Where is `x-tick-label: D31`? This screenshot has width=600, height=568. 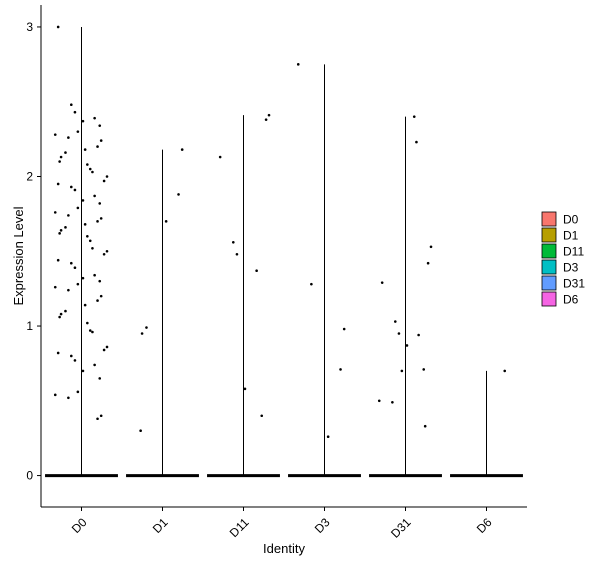
x-tick-label: D31 is located at coordinates (401, 528).